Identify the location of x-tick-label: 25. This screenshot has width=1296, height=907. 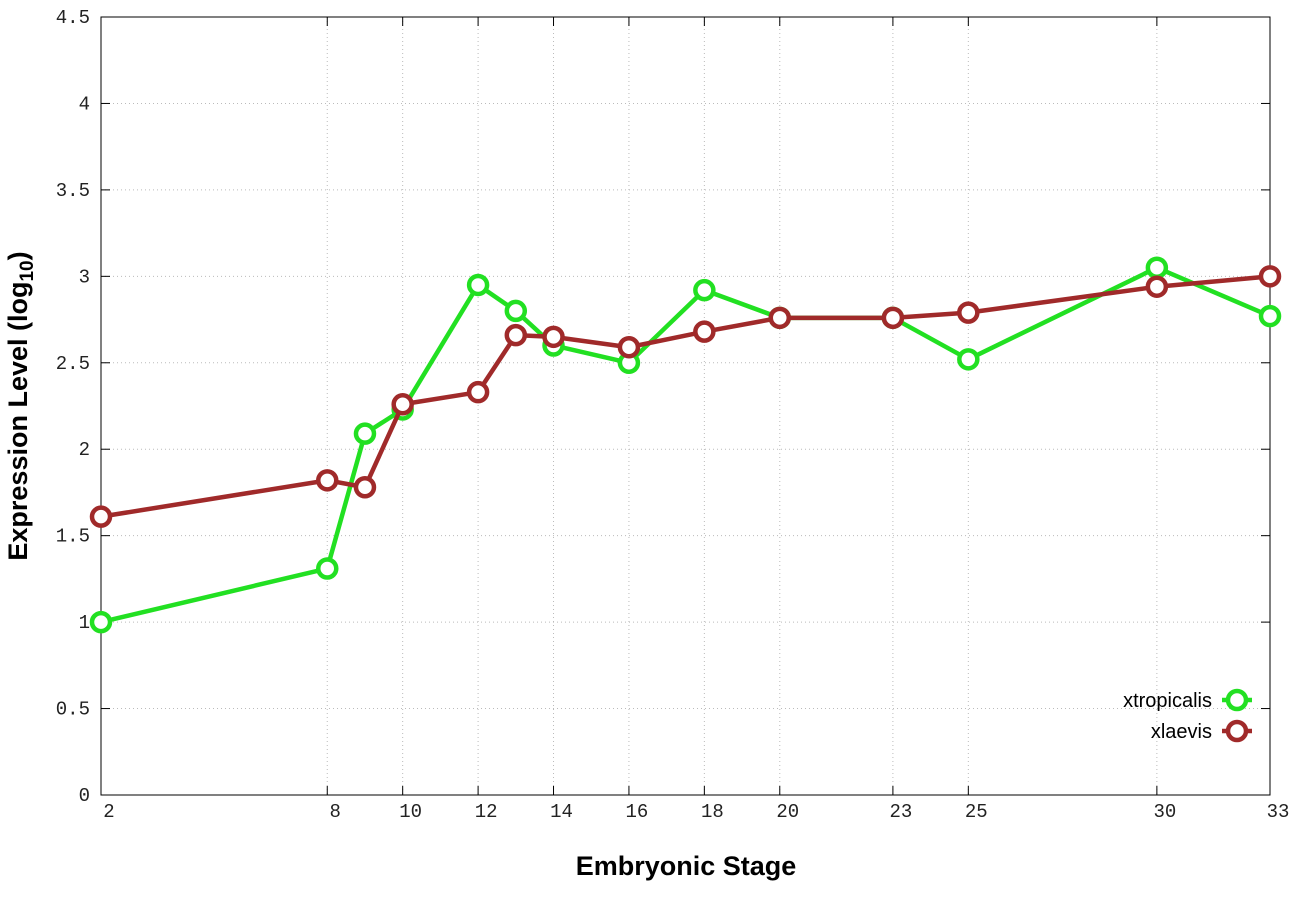
(976, 812).